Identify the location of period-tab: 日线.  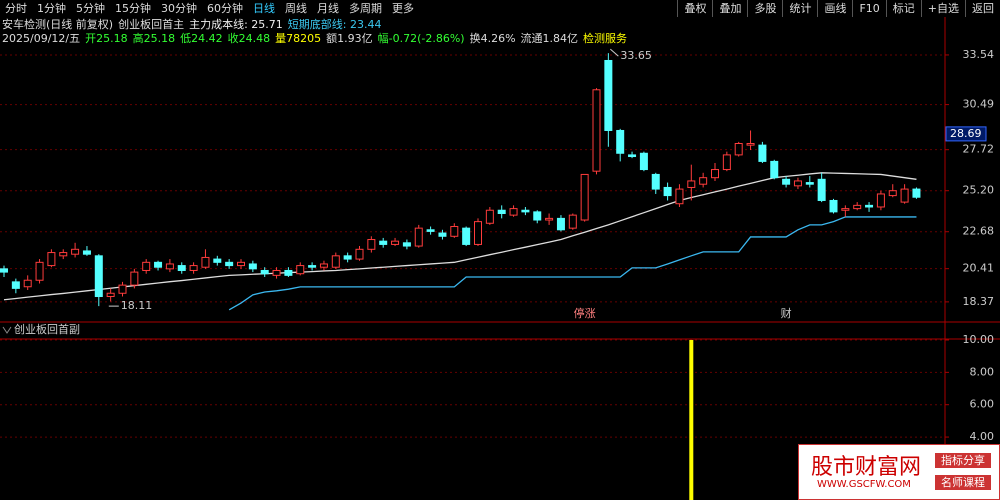
(264, 8).